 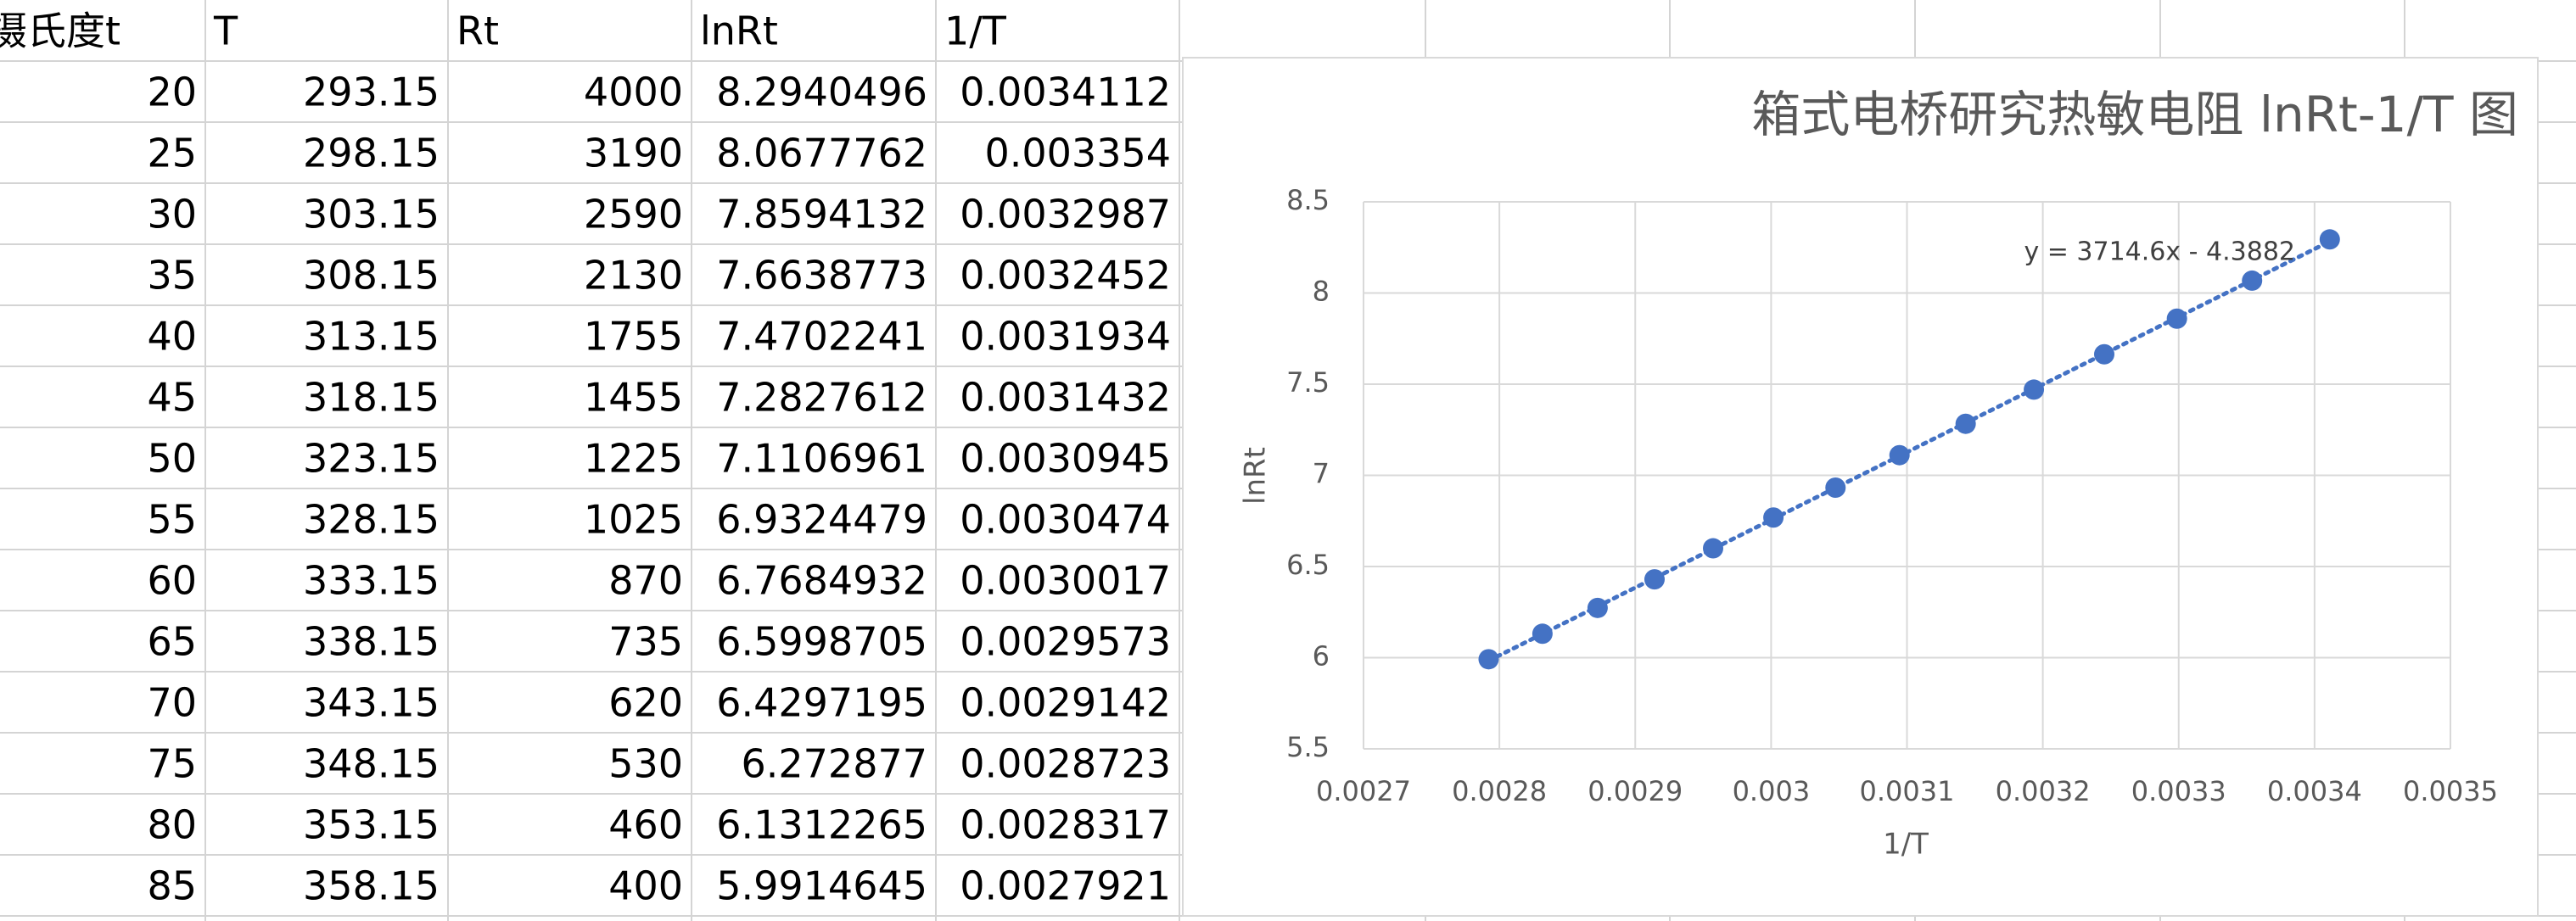 I want to click on cell-value: 35, so click(x=172, y=276).